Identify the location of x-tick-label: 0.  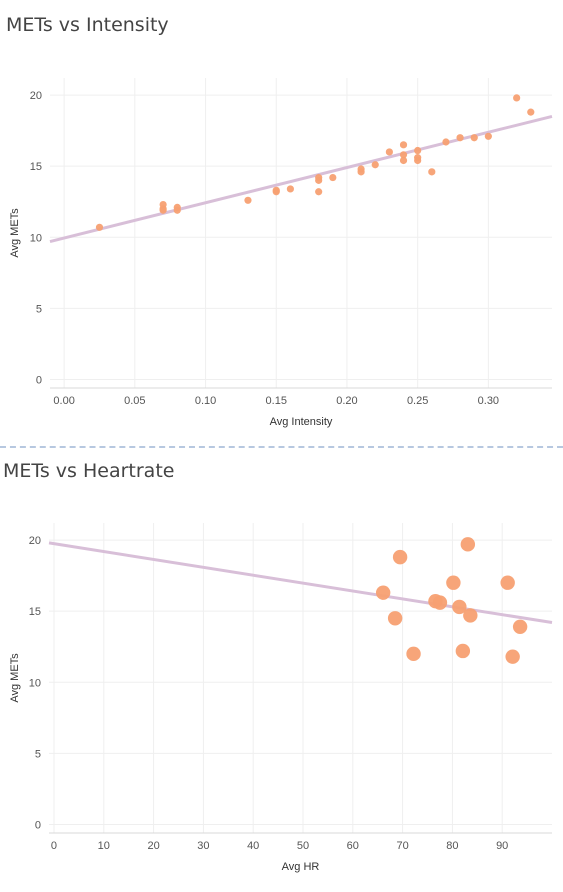
(54, 846).